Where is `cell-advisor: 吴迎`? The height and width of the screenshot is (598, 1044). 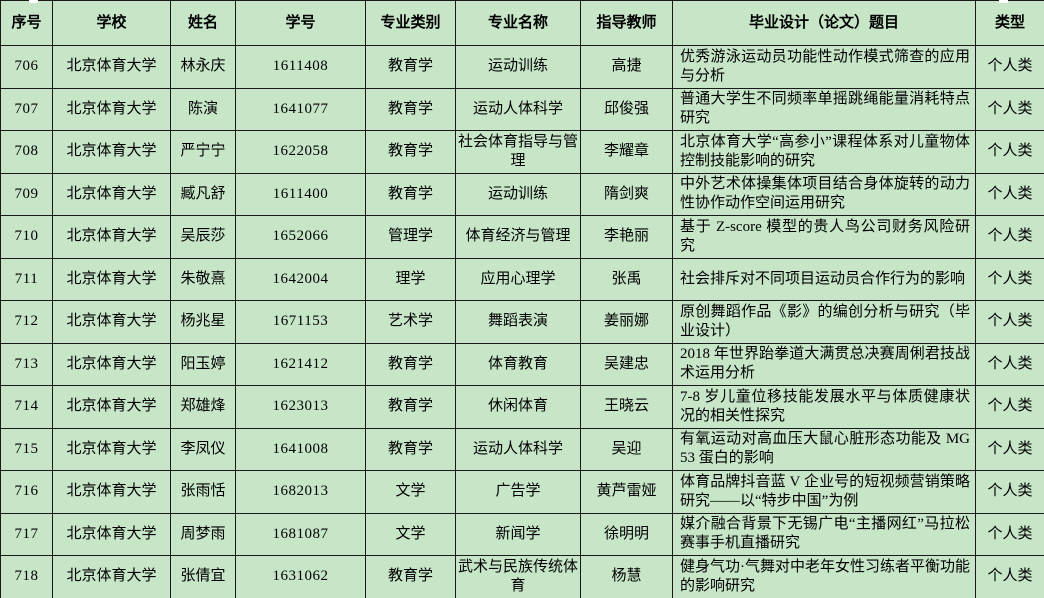 cell-advisor: 吴迎 is located at coordinates (626, 449).